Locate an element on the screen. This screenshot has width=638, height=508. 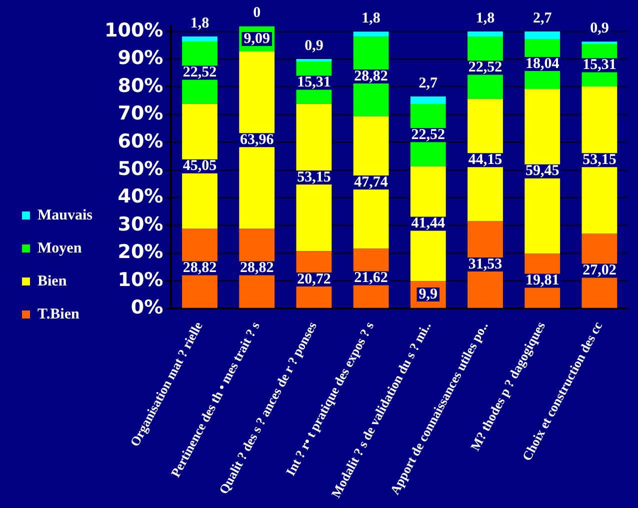
text: 27,02 is located at coordinates (599, 270).